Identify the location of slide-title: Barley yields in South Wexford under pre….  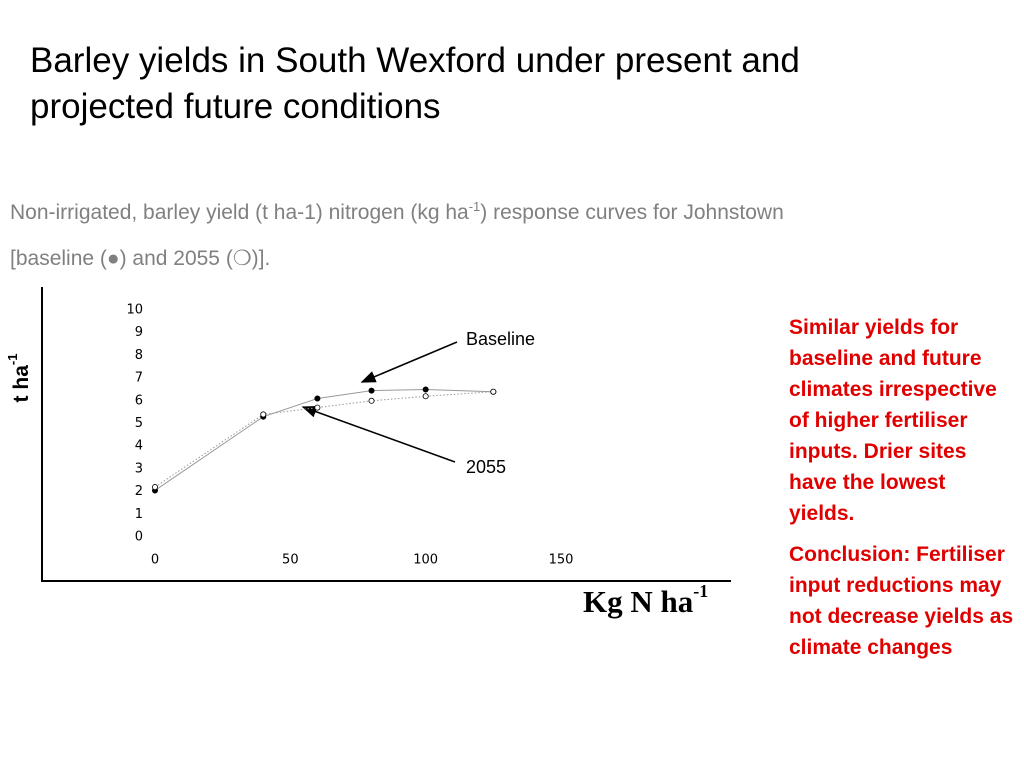
(415, 83).